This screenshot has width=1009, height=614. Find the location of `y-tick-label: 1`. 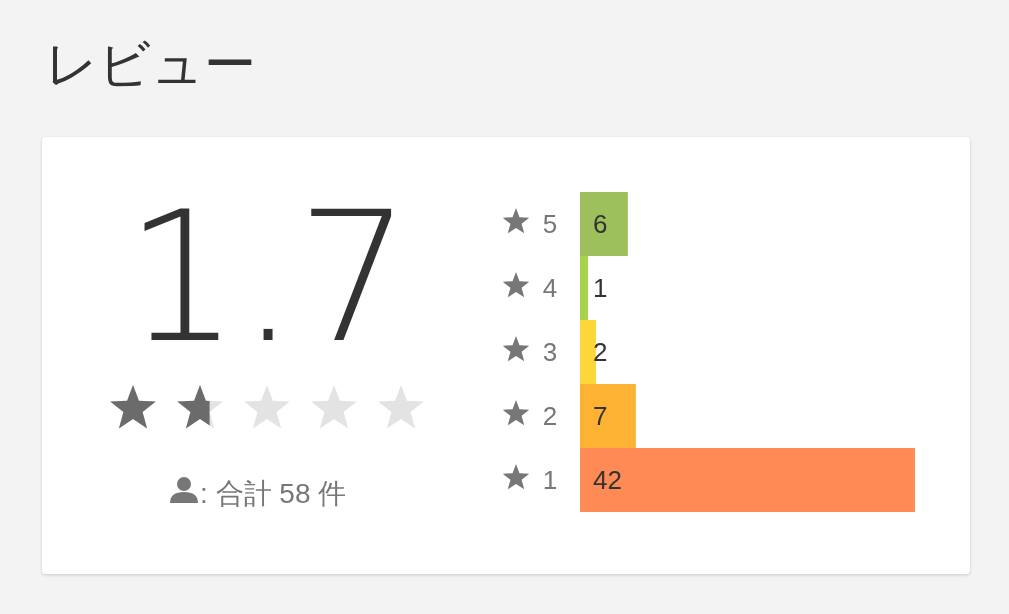

y-tick-label: 1 is located at coordinates (550, 480).